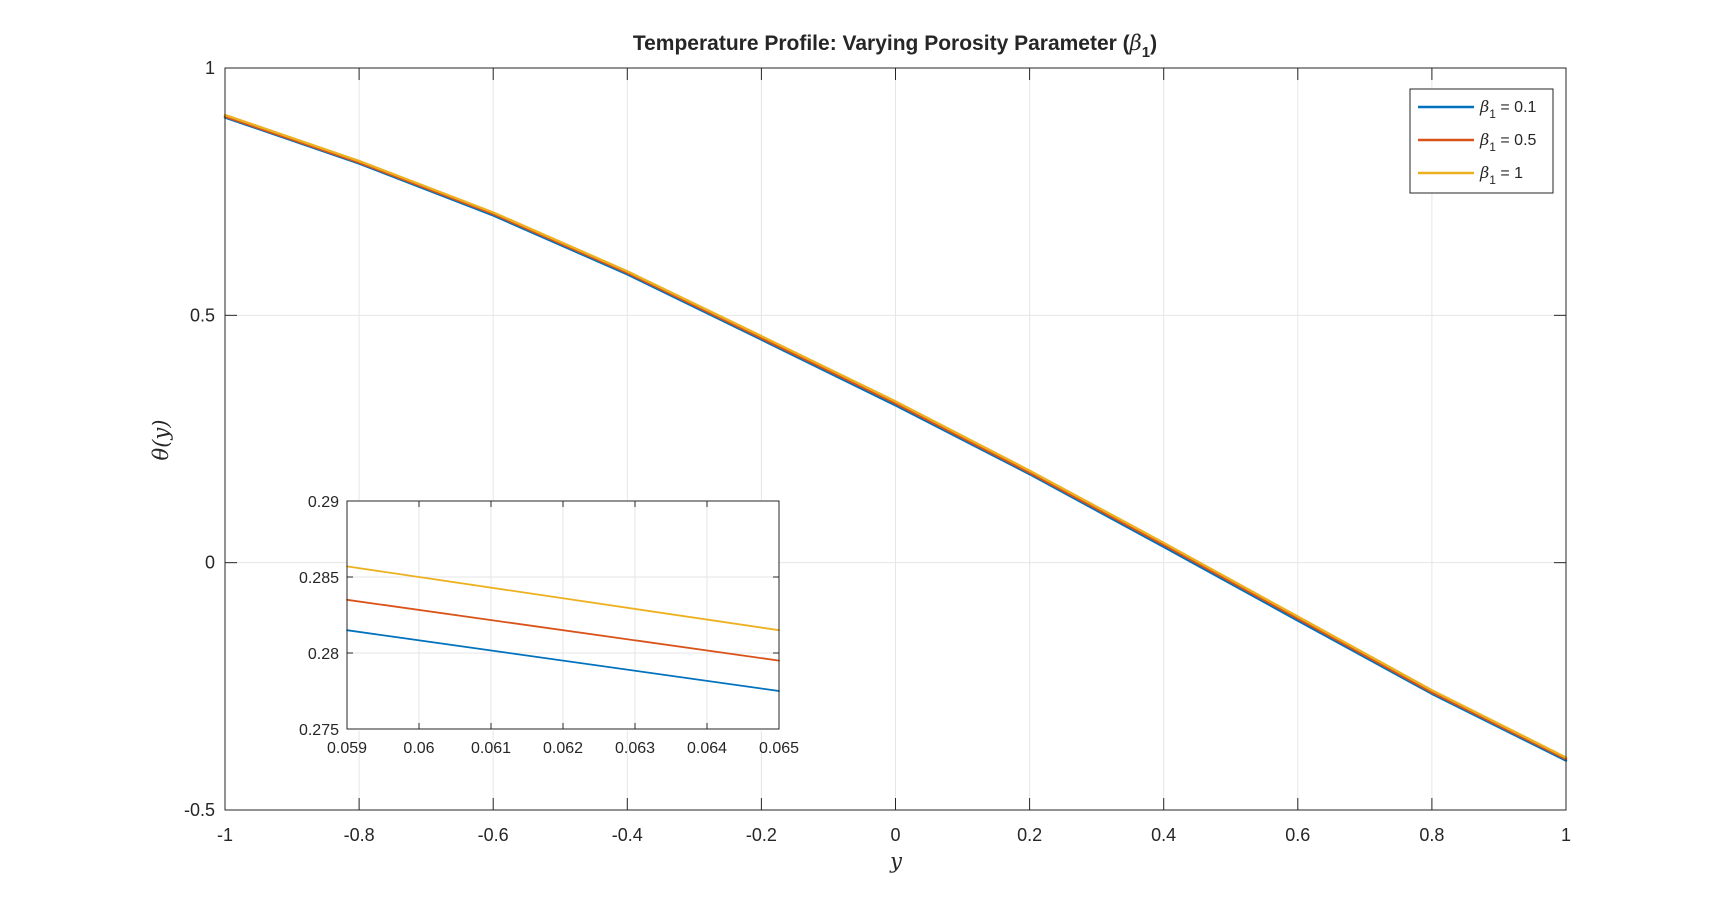 The image size is (1713, 905). What do you see at coordinates (1509, 173) in the screenshot?
I see `legend-value-2: = 1` at bounding box center [1509, 173].